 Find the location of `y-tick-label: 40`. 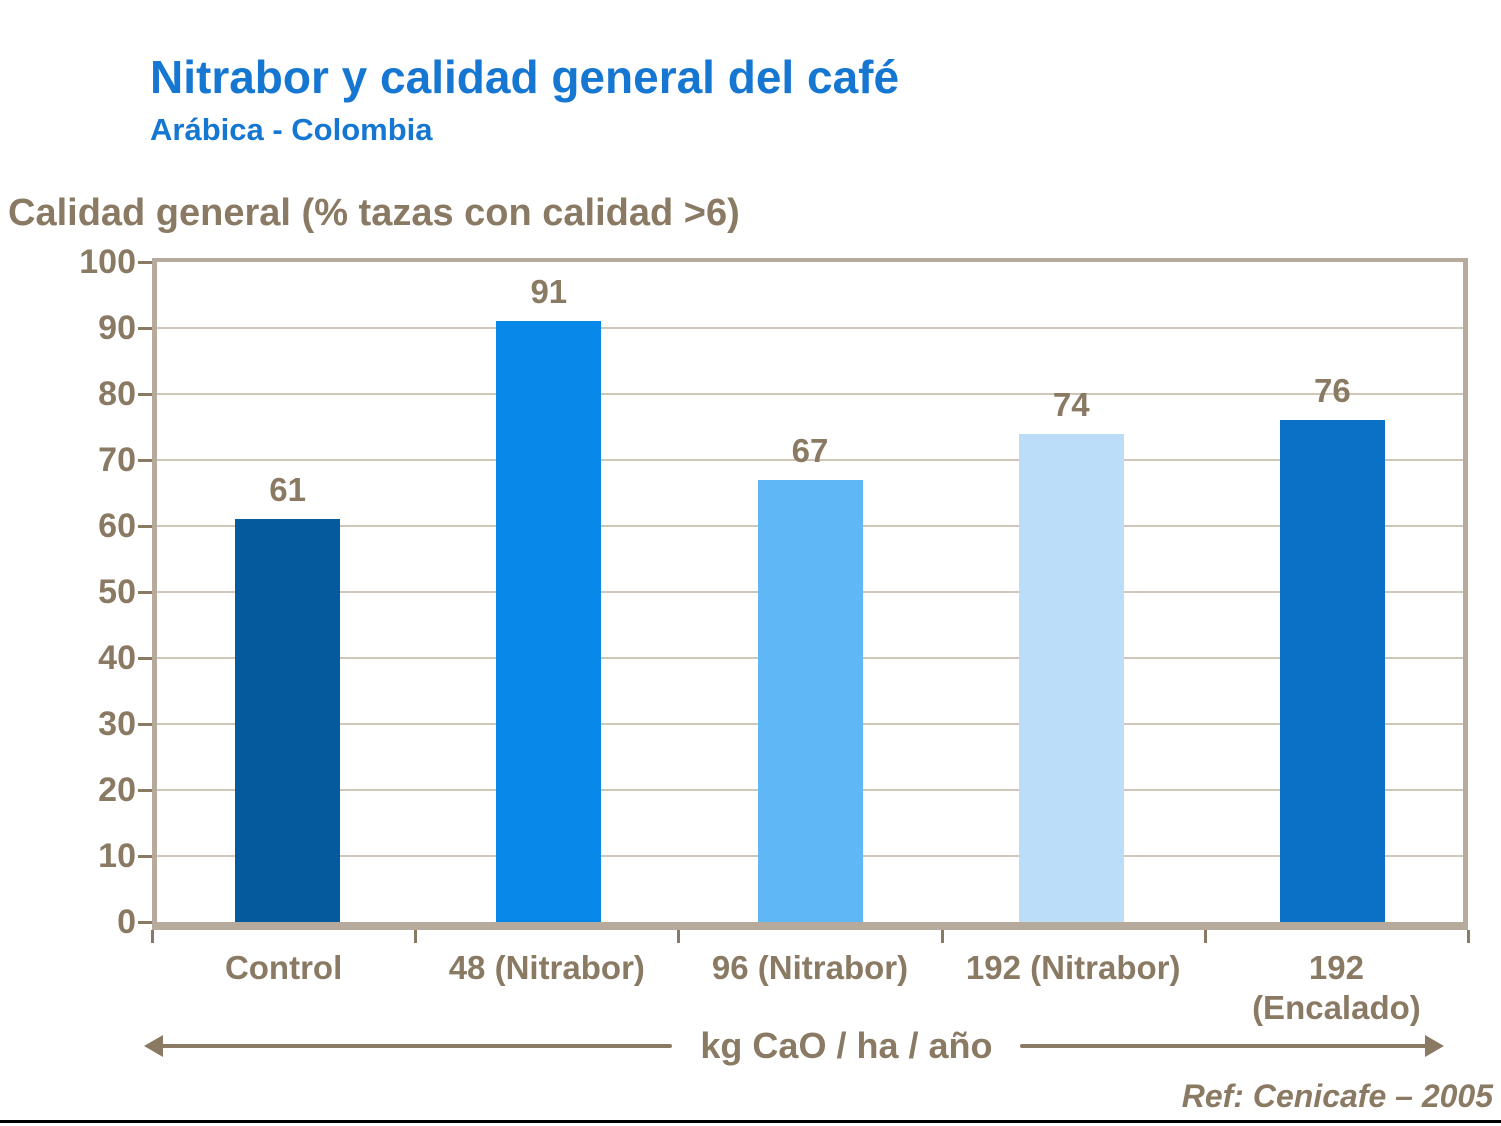

y-tick-label: 40 is located at coordinates (117, 658).